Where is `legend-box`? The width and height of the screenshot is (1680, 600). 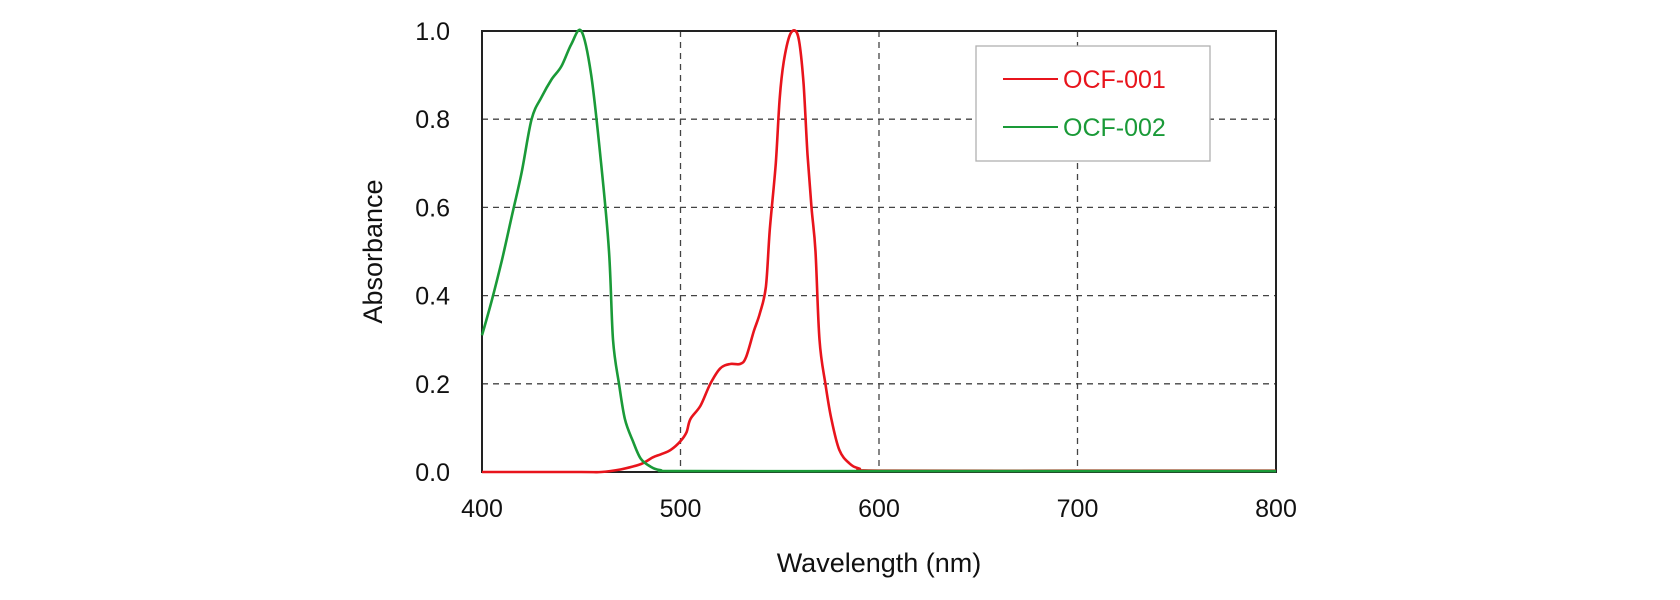
legend-box is located at coordinates (1093, 103).